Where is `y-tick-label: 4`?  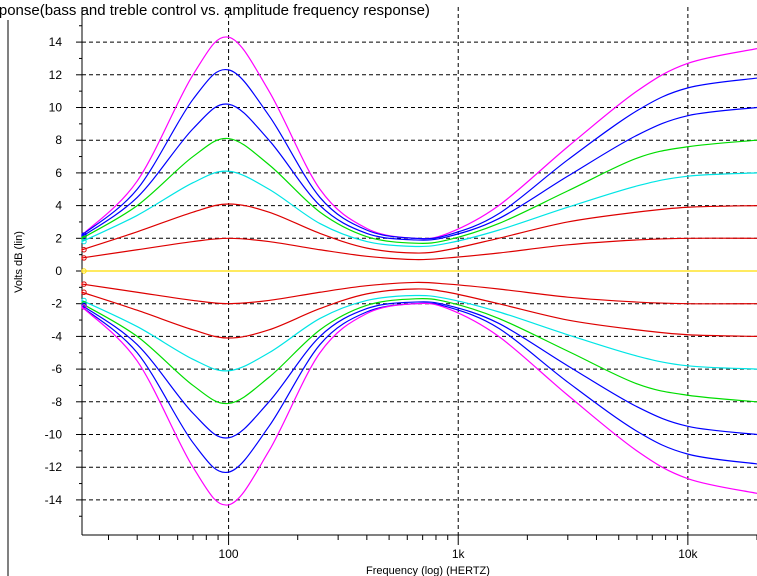 y-tick-label: 4 is located at coordinates (58, 206).